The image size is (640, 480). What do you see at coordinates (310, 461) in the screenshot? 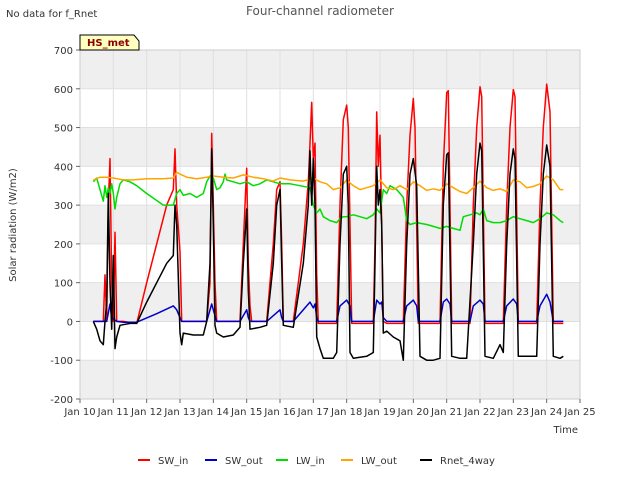
I see `legend-label-lw_in: LW_in` at bounding box center [310, 461].